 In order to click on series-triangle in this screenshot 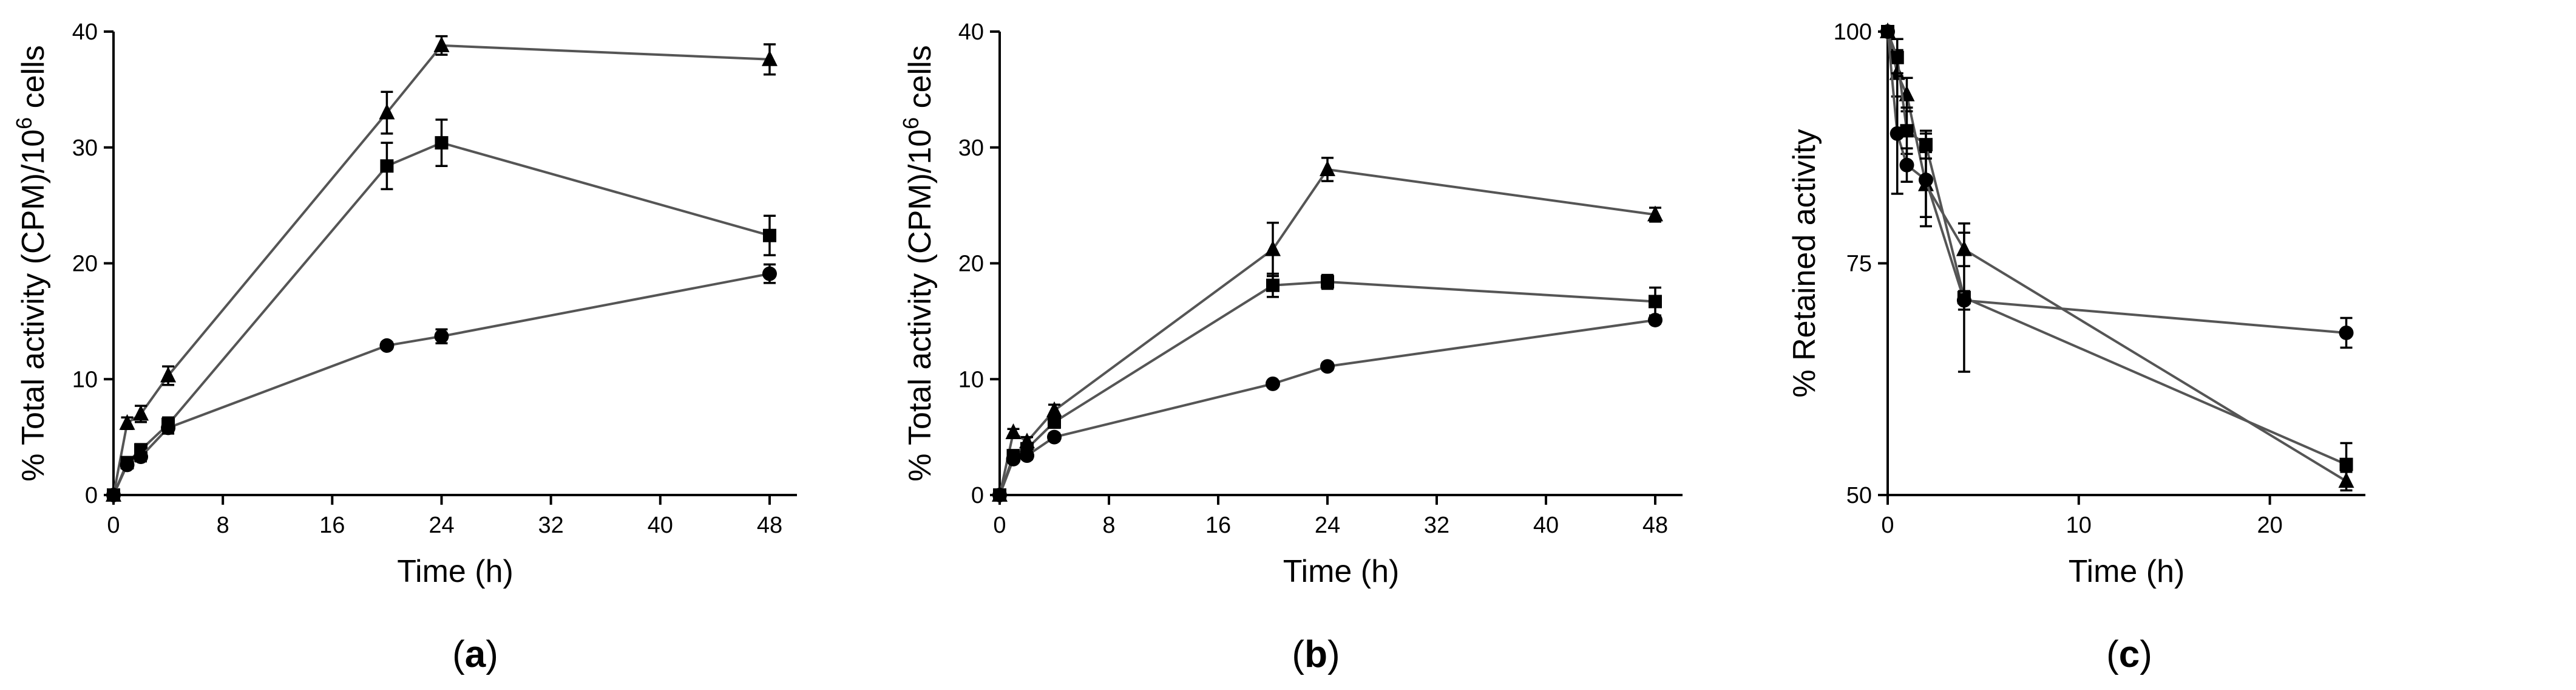, I will do `click(1327, 329)`.